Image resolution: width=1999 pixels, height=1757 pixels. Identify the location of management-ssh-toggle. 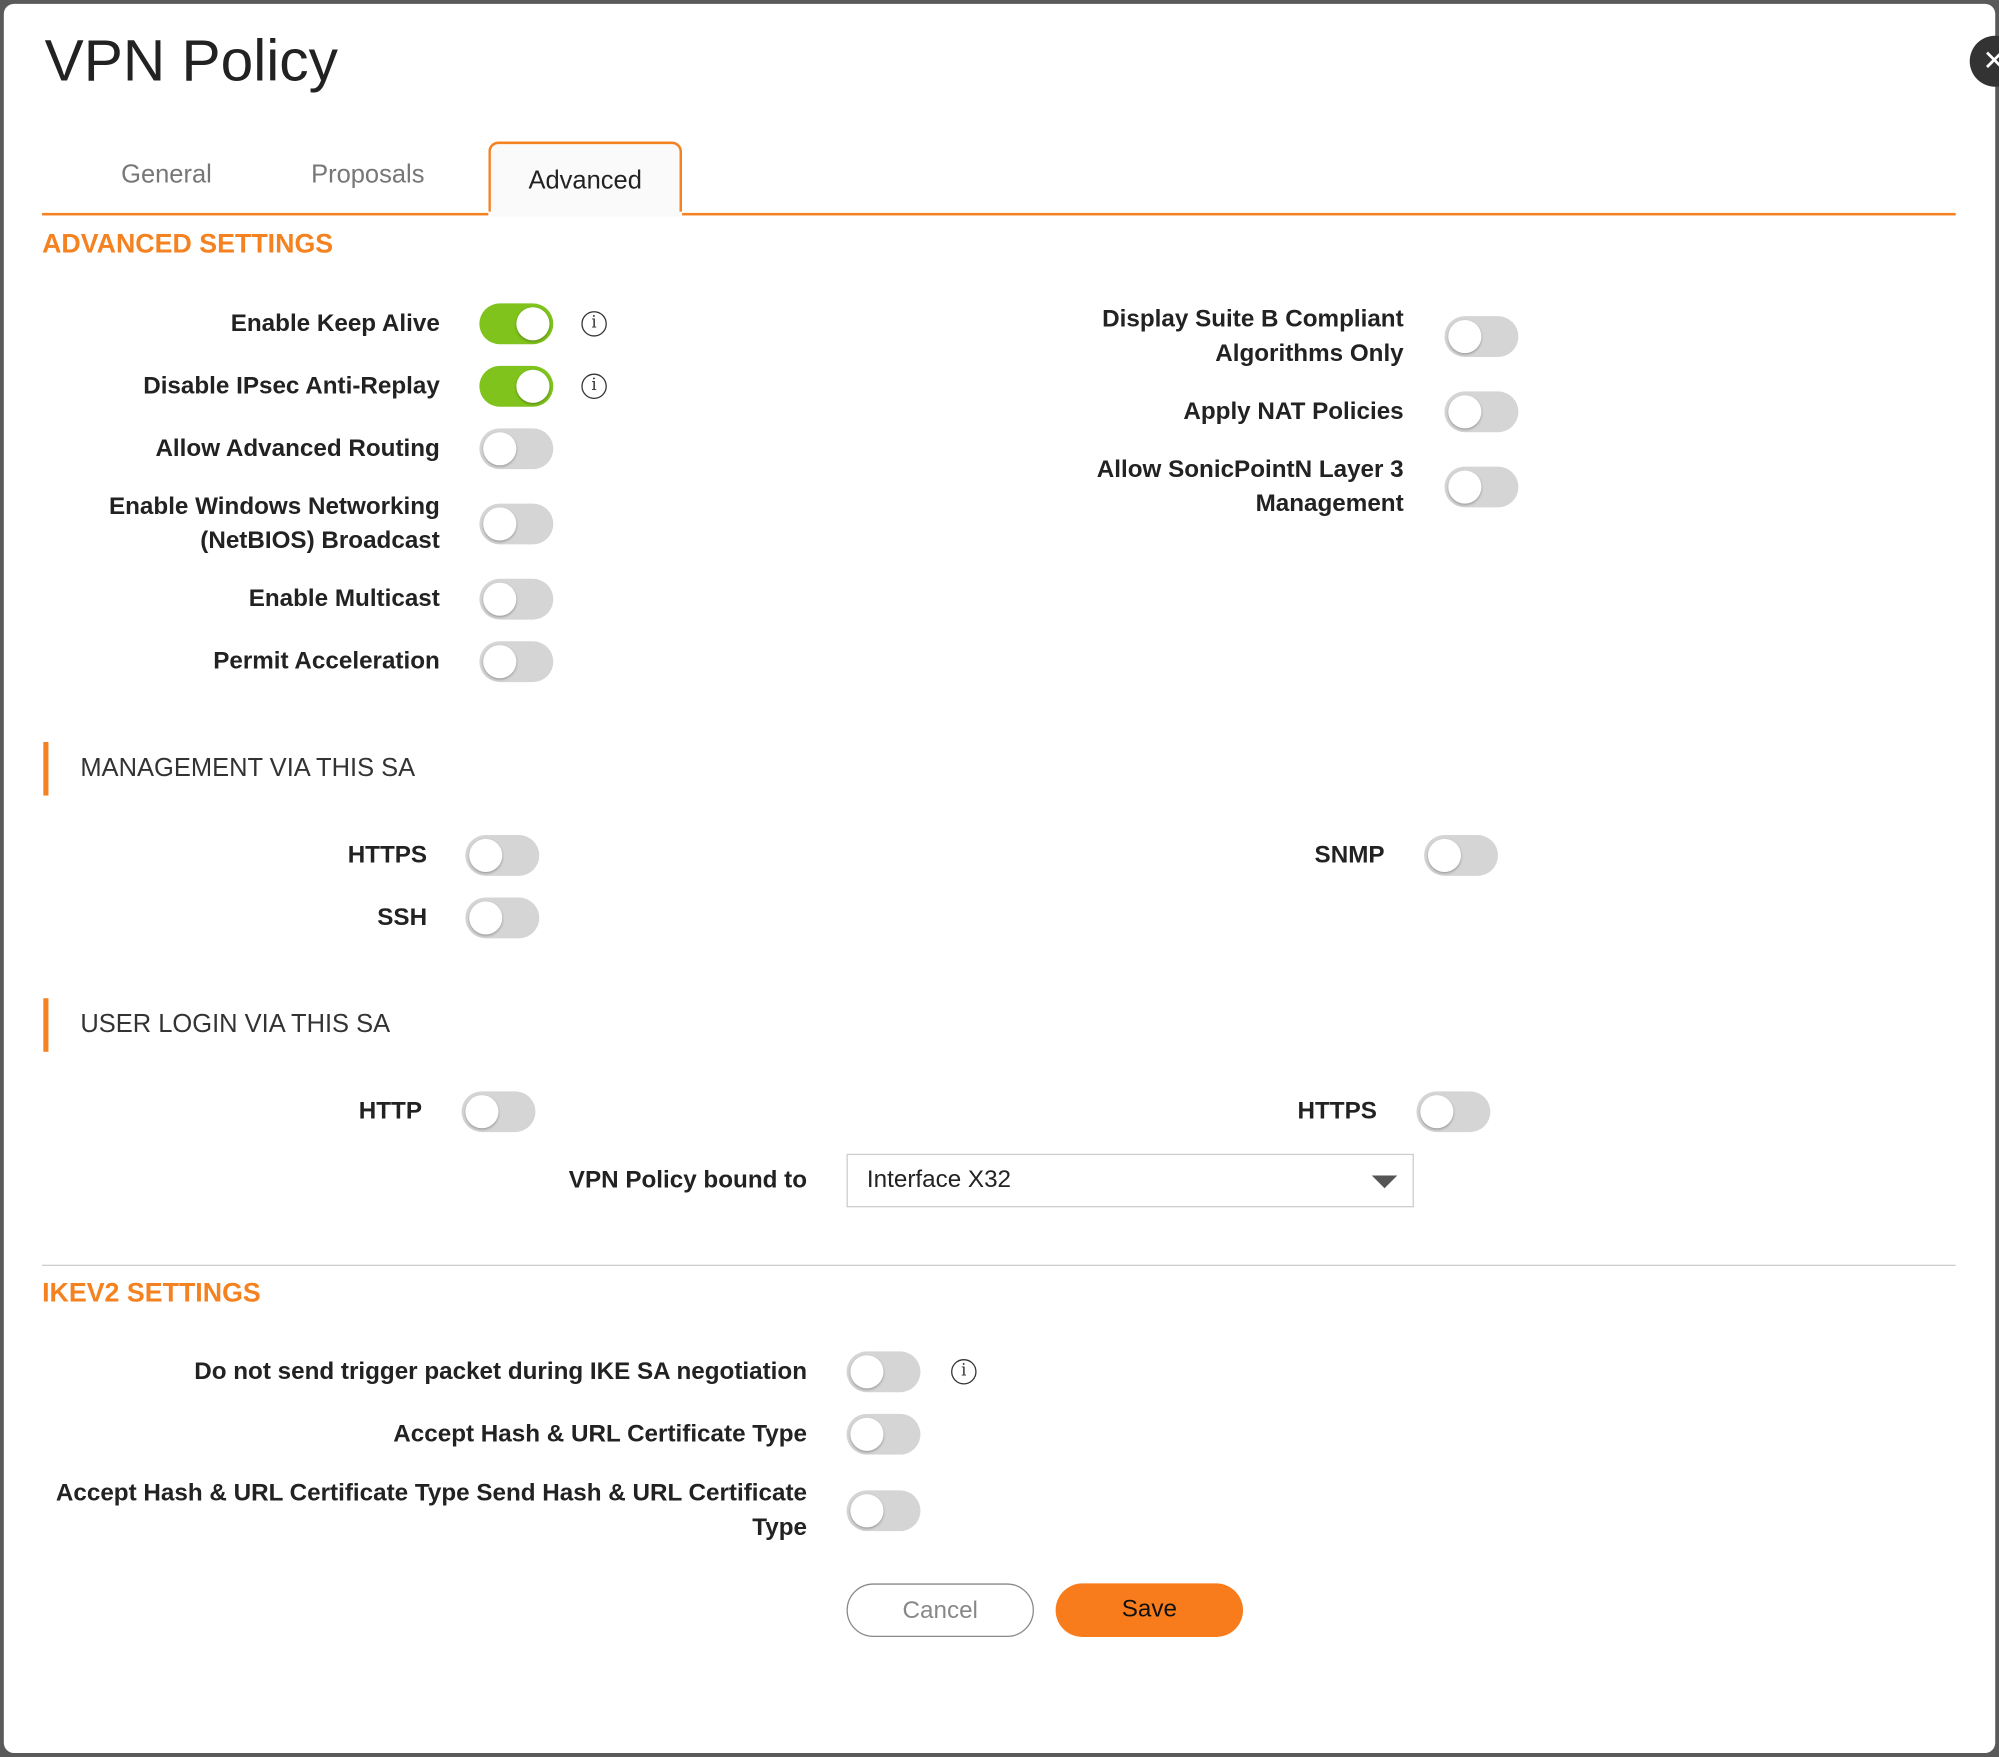
(502, 918).